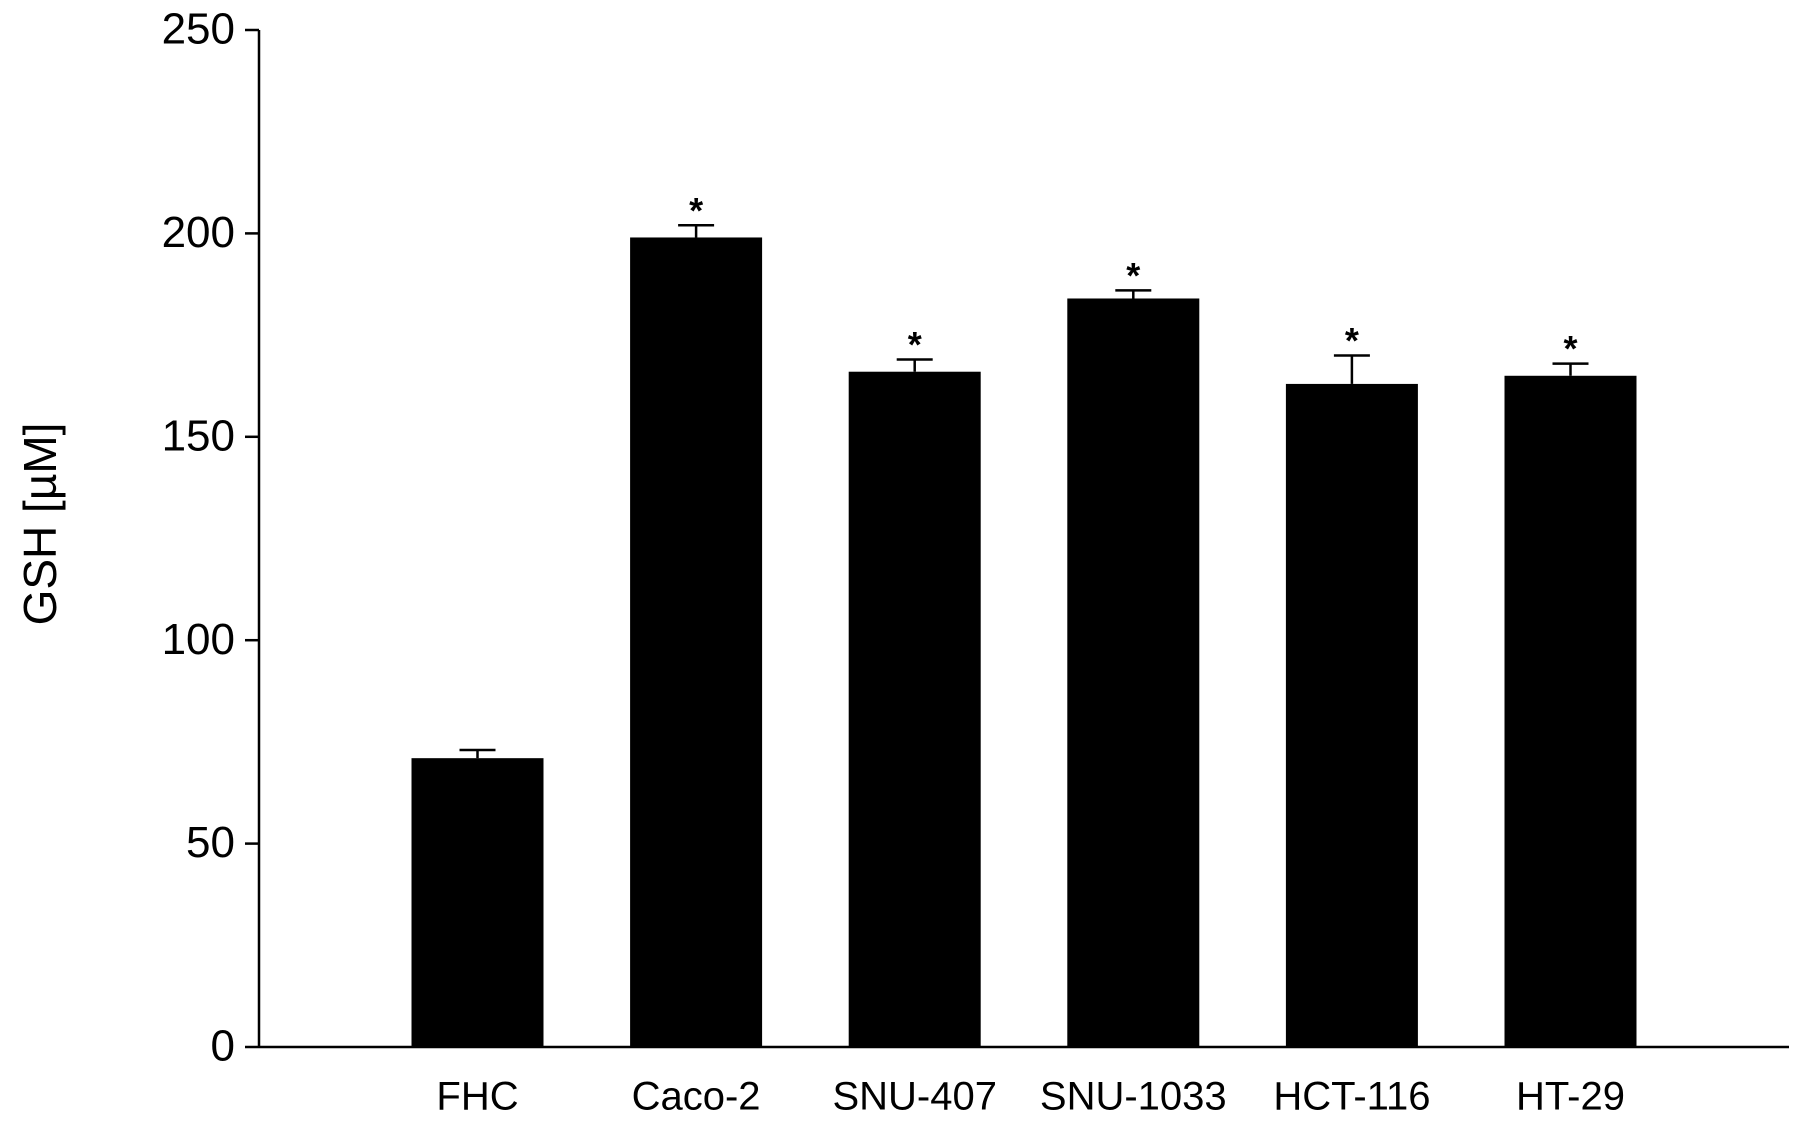 The width and height of the screenshot is (1795, 1122). Describe the element at coordinates (1570, 1097) in the screenshot. I see `x-tick-label: HT-29` at that location.